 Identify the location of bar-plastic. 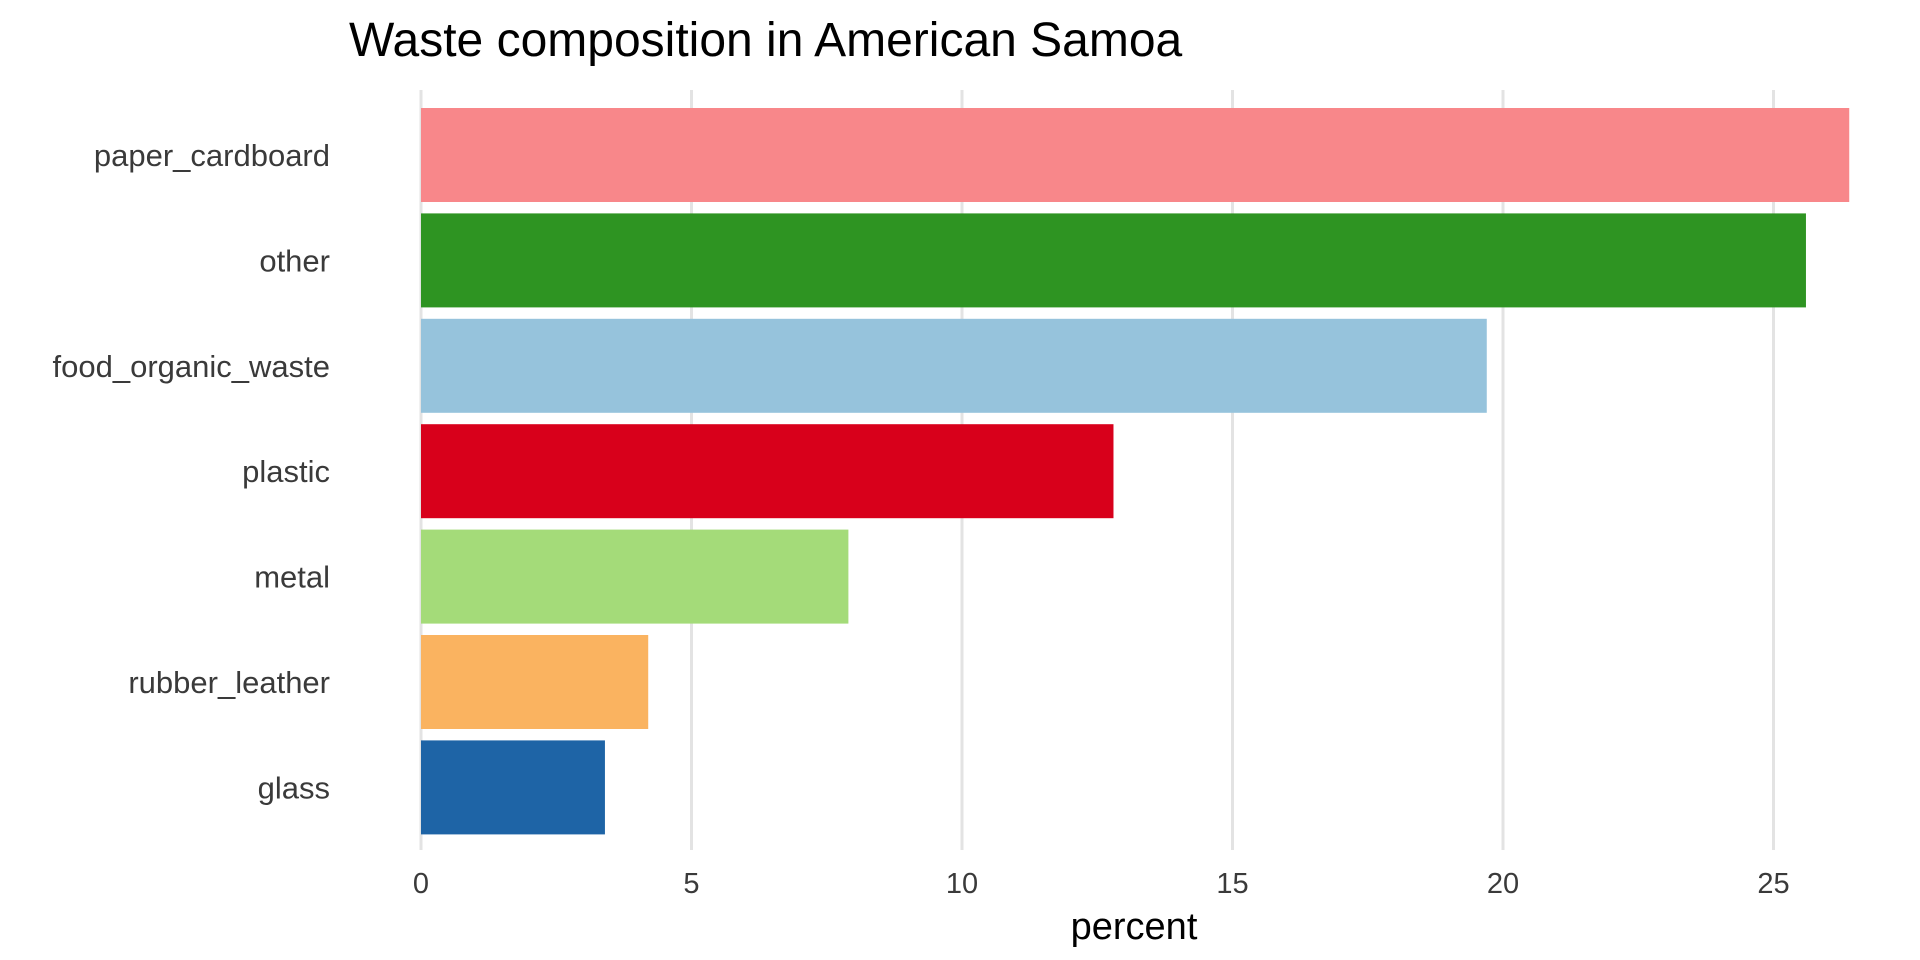
(767, 471).